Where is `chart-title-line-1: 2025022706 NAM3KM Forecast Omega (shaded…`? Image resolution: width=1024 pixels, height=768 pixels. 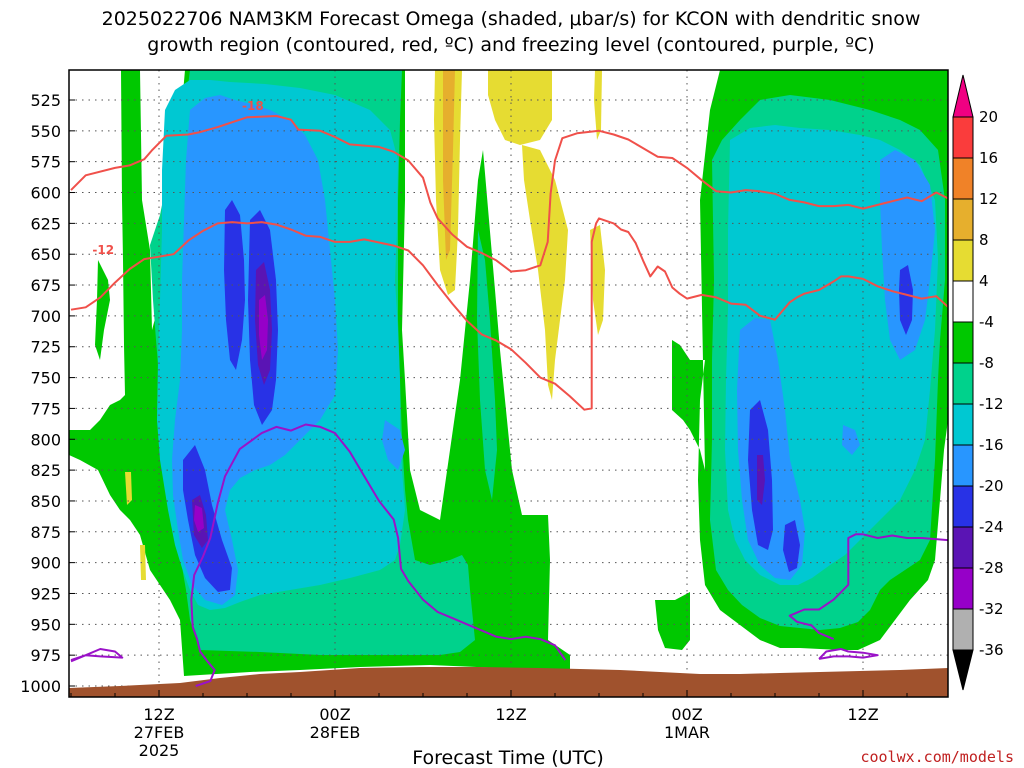
chart-title-line-1: 2025022706 NAM3KM Forecast Omega (shaded… is located at coordinates (511, 19).